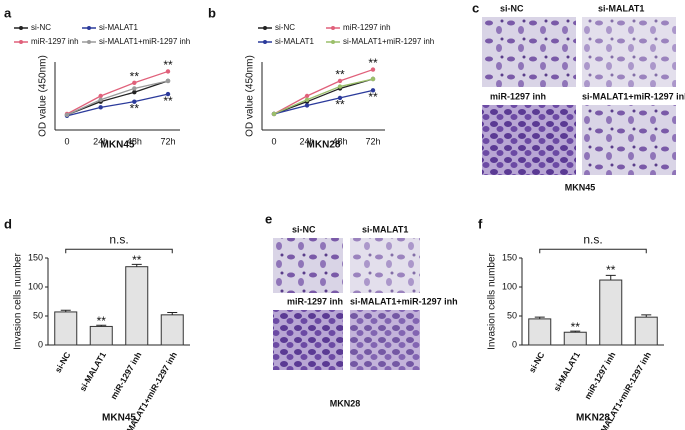 This screenshot has width=685, height=430. I want to click on x-tick-label: 0, so click(66, 141).